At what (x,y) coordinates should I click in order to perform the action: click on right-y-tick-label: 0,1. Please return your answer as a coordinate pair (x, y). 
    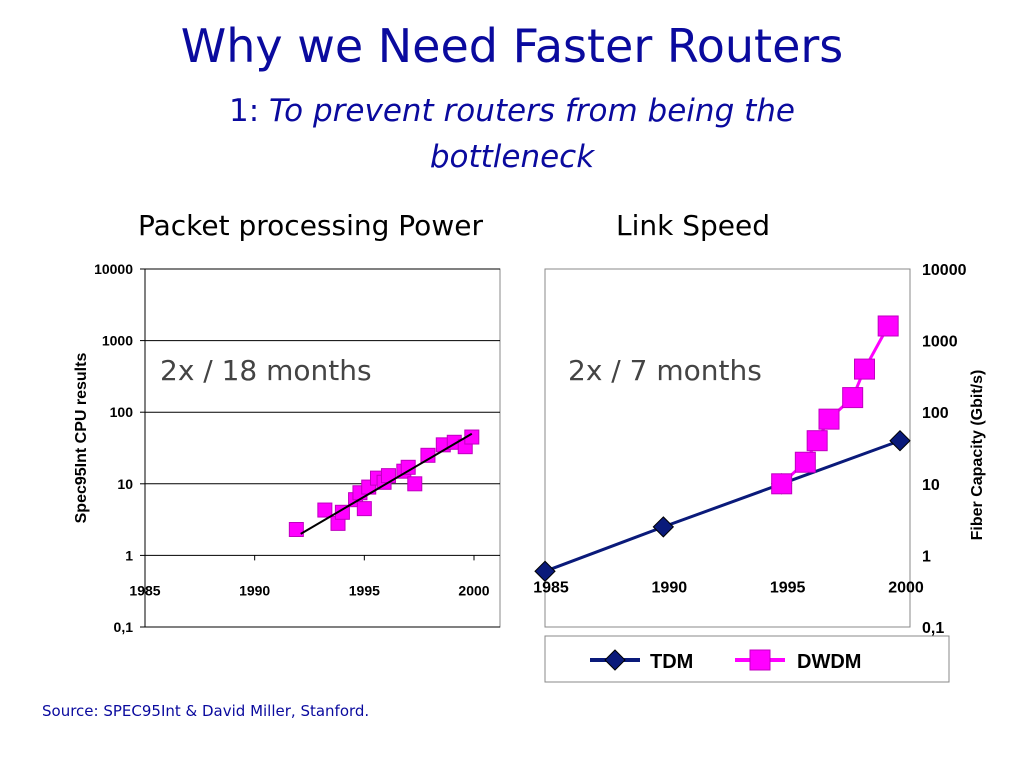
    Looking at the image, I should click on (933, 628).